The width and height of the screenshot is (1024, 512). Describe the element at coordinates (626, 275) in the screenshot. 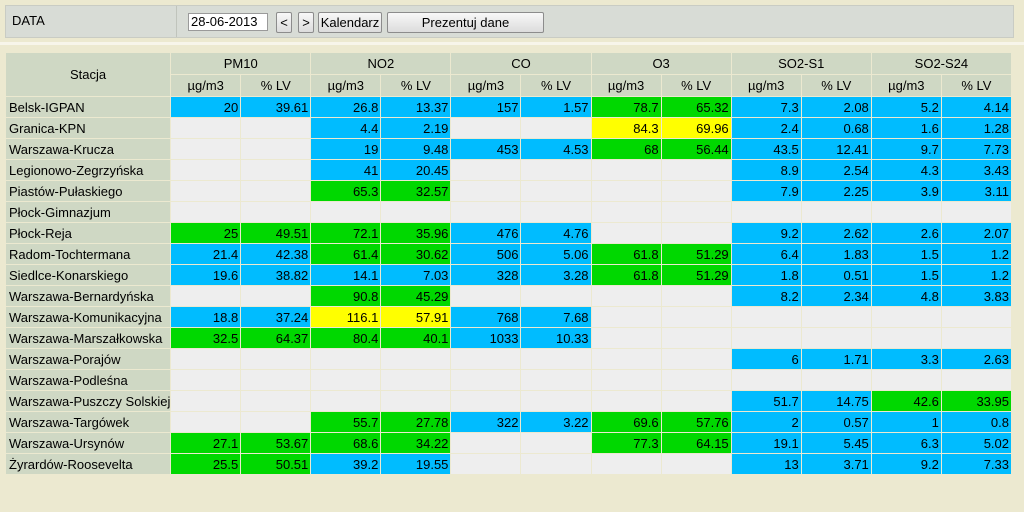

I see `measurement-cell: 61.8` at that location.